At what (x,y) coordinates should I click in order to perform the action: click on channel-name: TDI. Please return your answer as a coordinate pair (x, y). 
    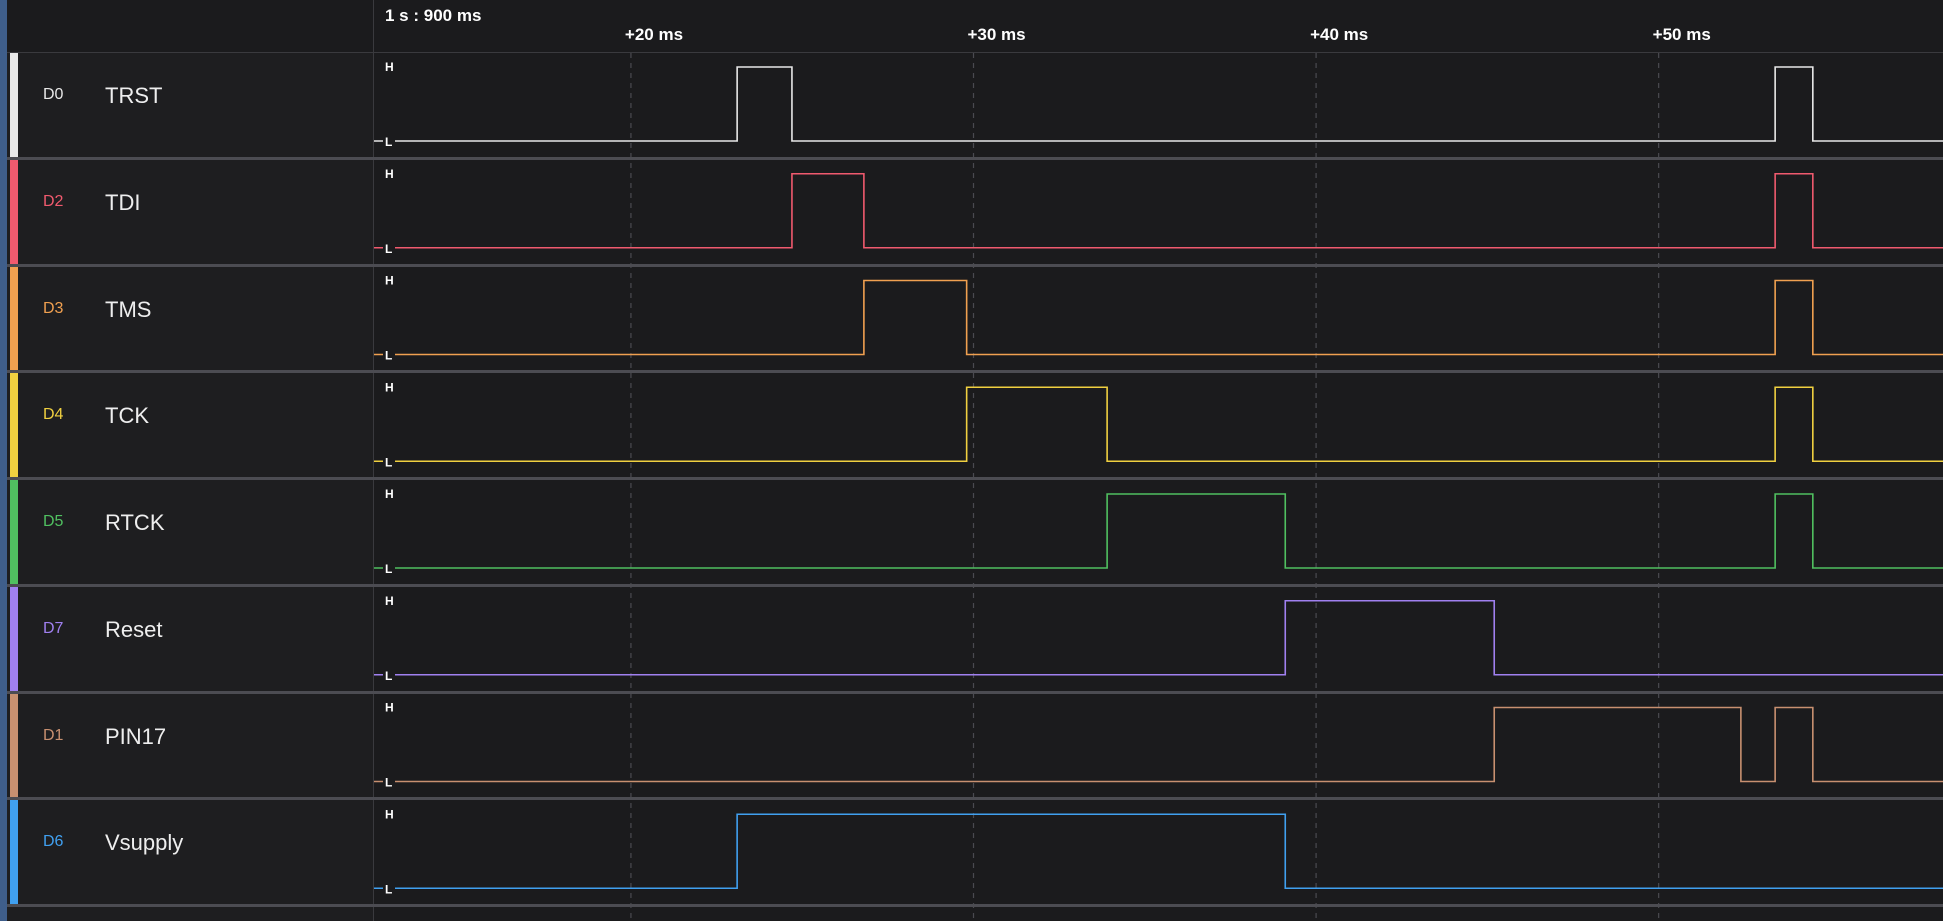
    Looking at the image, I should click on (123, 202).